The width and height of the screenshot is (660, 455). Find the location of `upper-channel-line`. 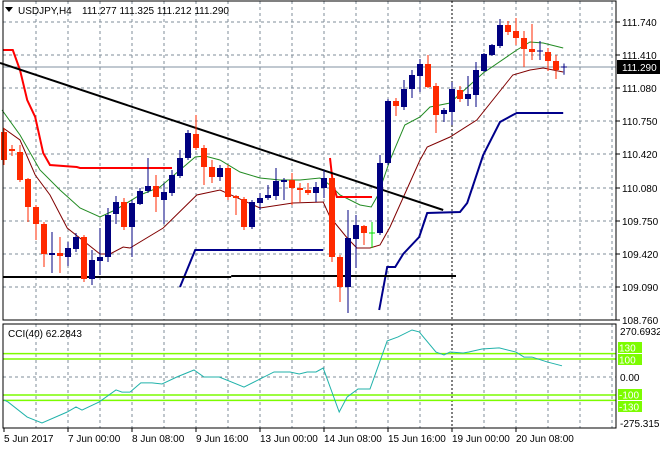

upper-channel-line is located at coordinates (87, 109).